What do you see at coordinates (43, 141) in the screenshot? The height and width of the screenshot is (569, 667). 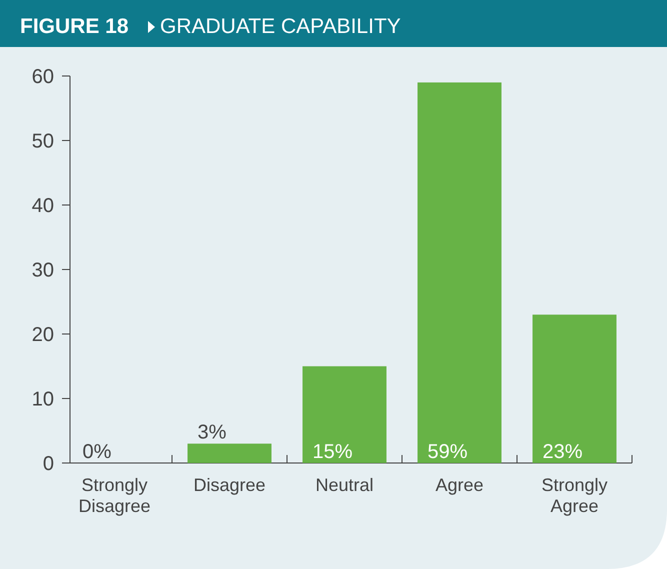 I see `y-tick-label: 50` at bounding box center [43, 141].